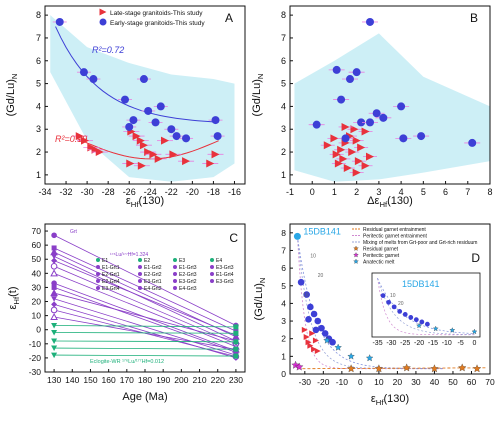 Image resolution: width=500 pixels, height=429 pixels. What do you see at coordinates (37, 273) in the screenshot?
I see `y-tick-label: 40` at bounding box center [37, 273].